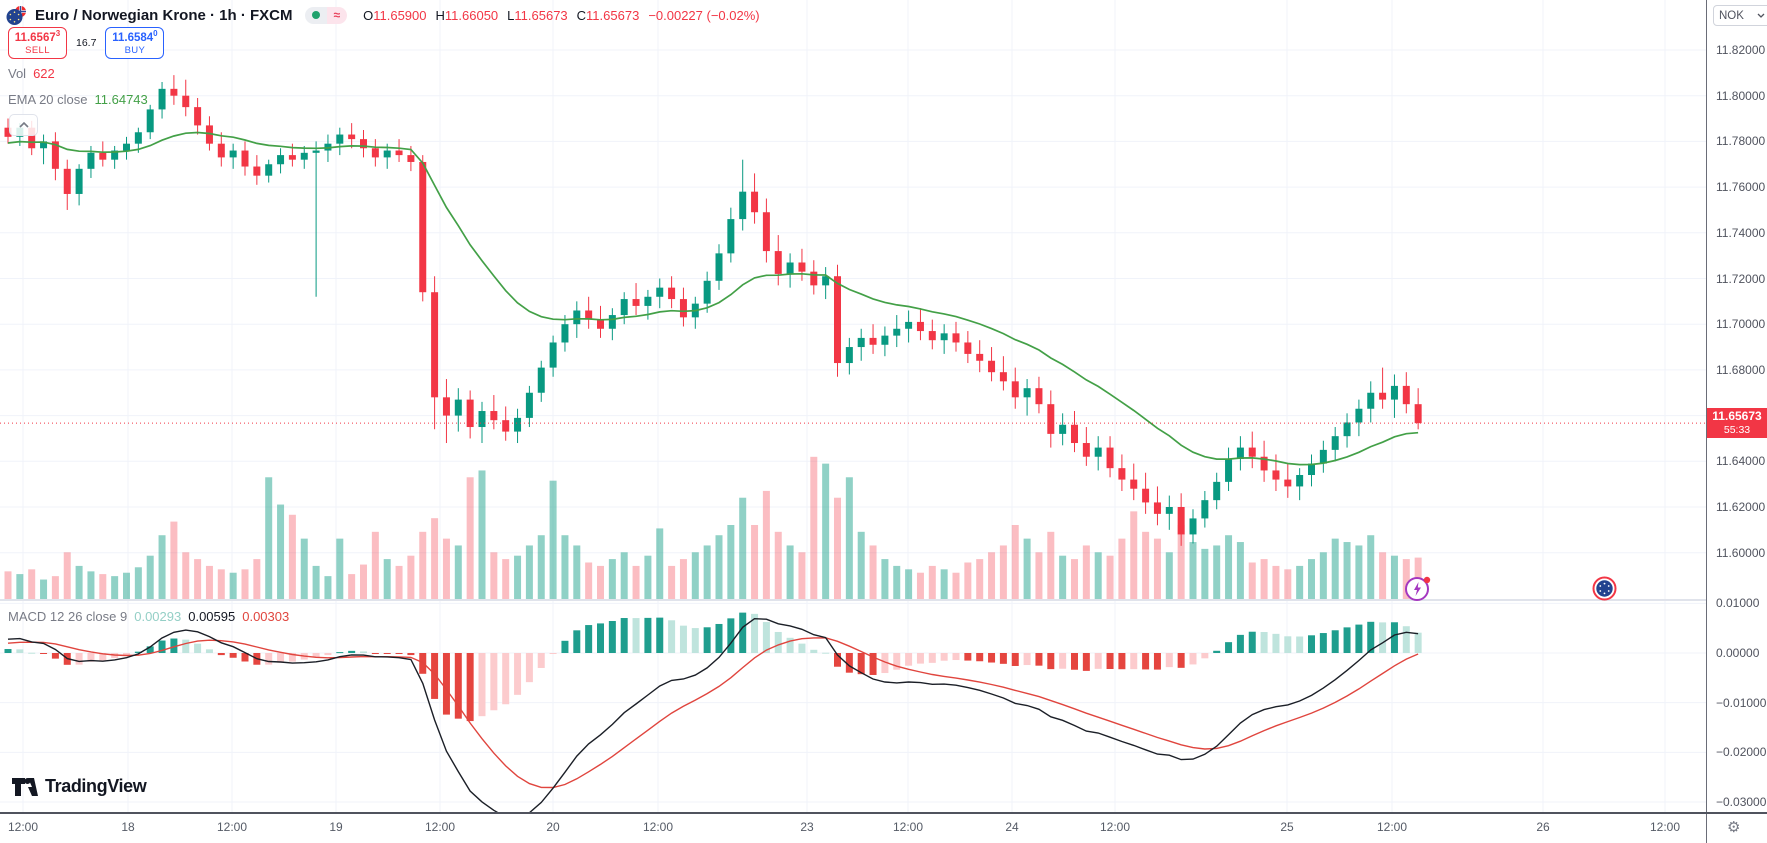  Describe the element at coordinates (1741, 702) in the screenshot. I see `price-axis-label: −0.01000` at that location.